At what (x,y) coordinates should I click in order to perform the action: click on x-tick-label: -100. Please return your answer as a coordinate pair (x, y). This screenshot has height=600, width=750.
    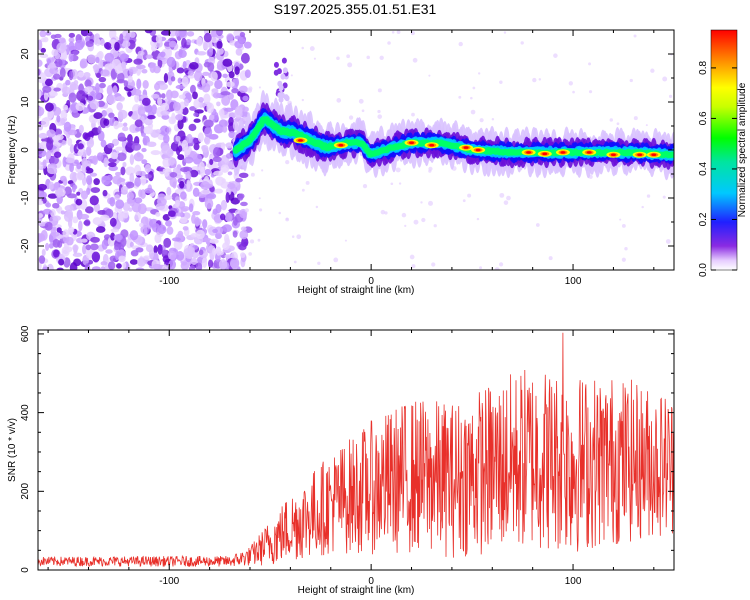
    Looking at the image, I should click on (169, 281).